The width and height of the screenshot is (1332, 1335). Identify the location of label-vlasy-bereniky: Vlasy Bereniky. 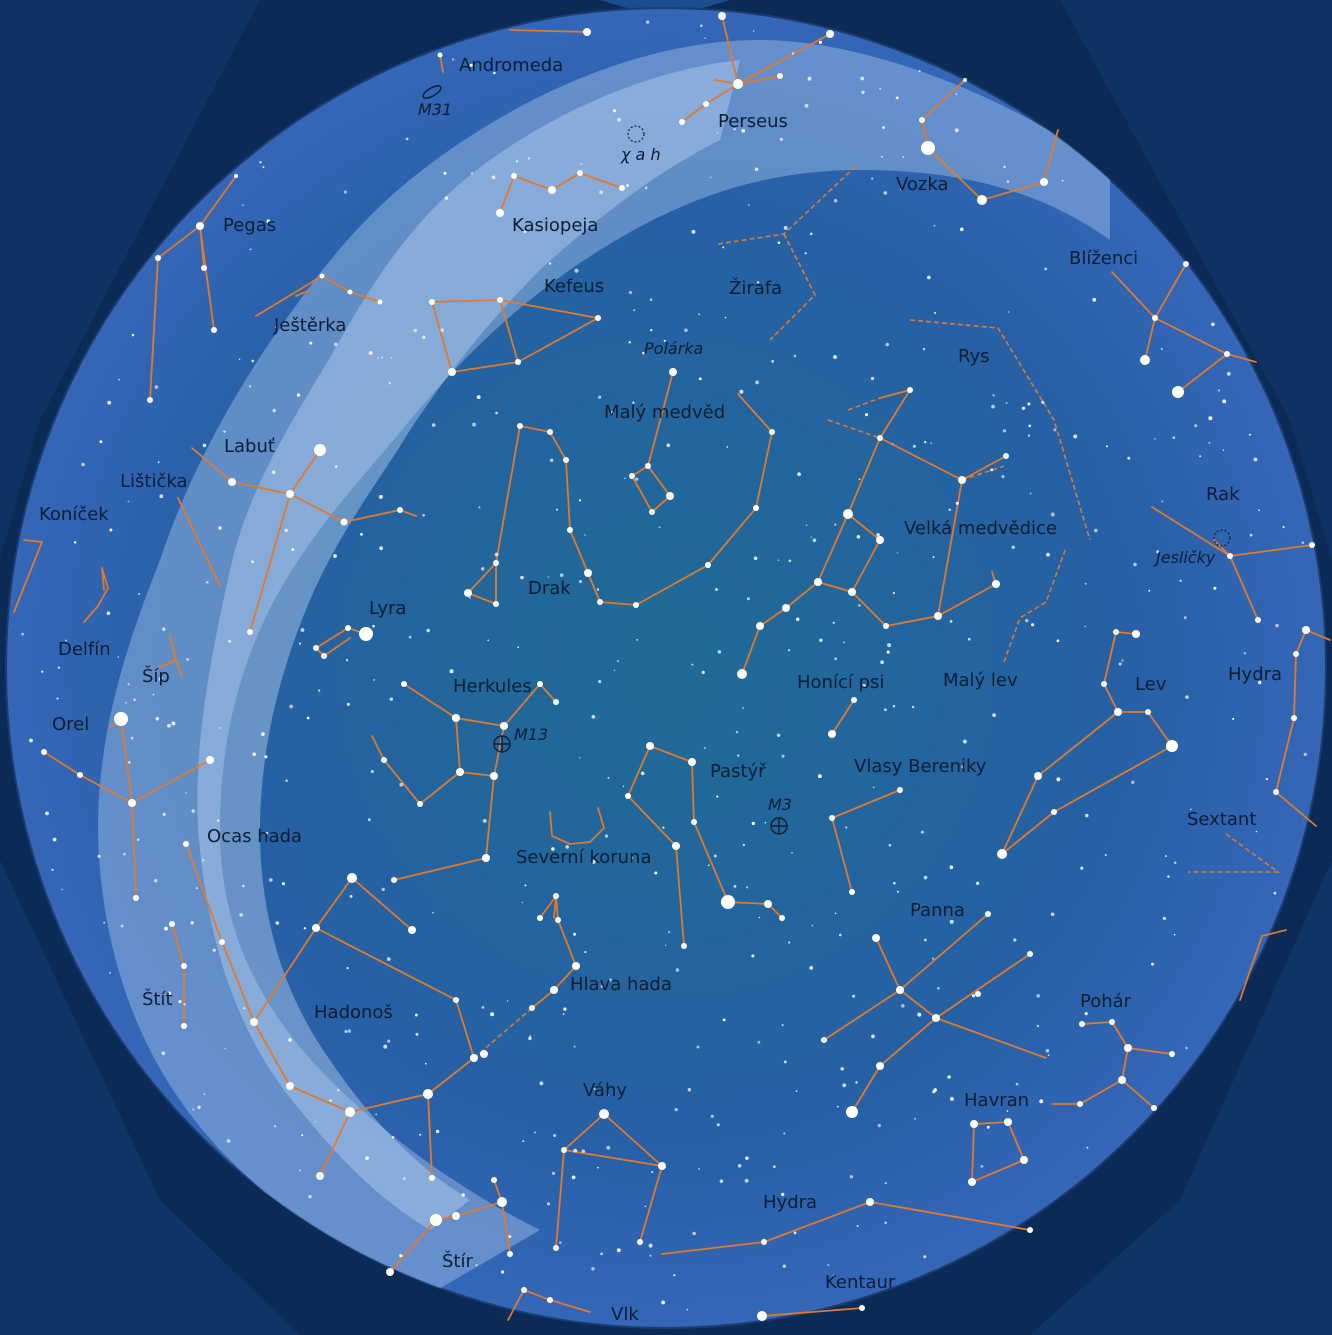
(920, 766).